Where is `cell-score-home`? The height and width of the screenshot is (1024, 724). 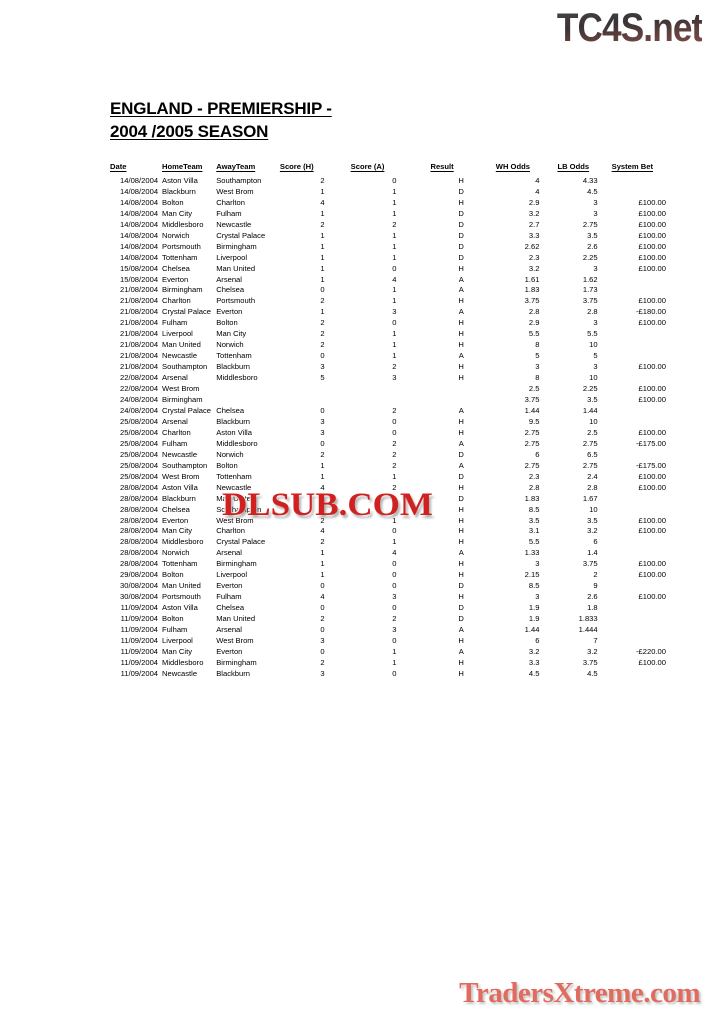 cell-score-home is located at coordinates (306, 389).